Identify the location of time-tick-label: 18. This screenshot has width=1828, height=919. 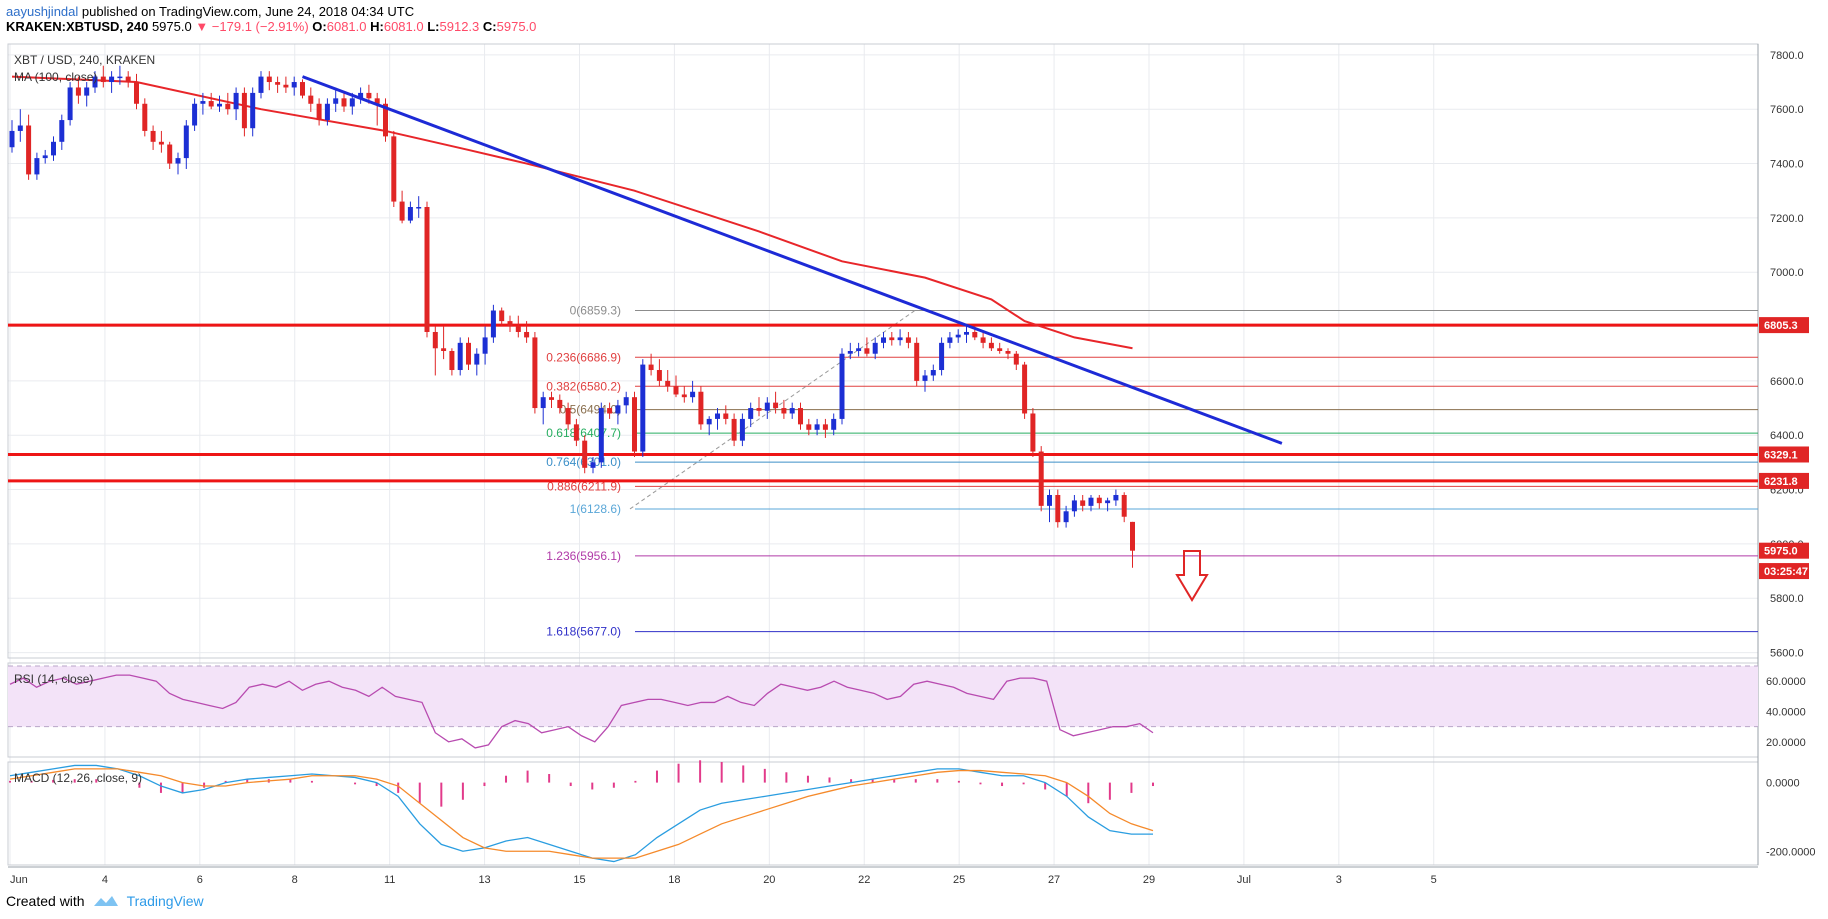
(674, 880).